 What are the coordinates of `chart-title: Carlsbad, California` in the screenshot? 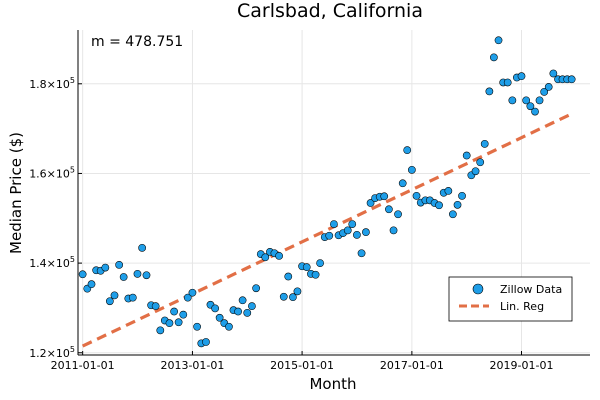 It's located at (330, 11).